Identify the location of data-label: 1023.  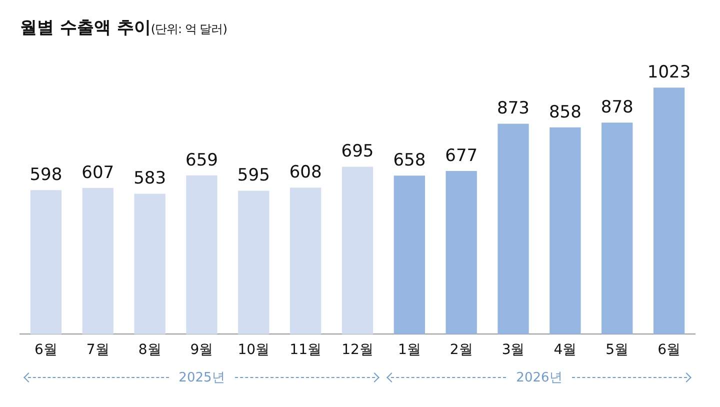
(669, 72).